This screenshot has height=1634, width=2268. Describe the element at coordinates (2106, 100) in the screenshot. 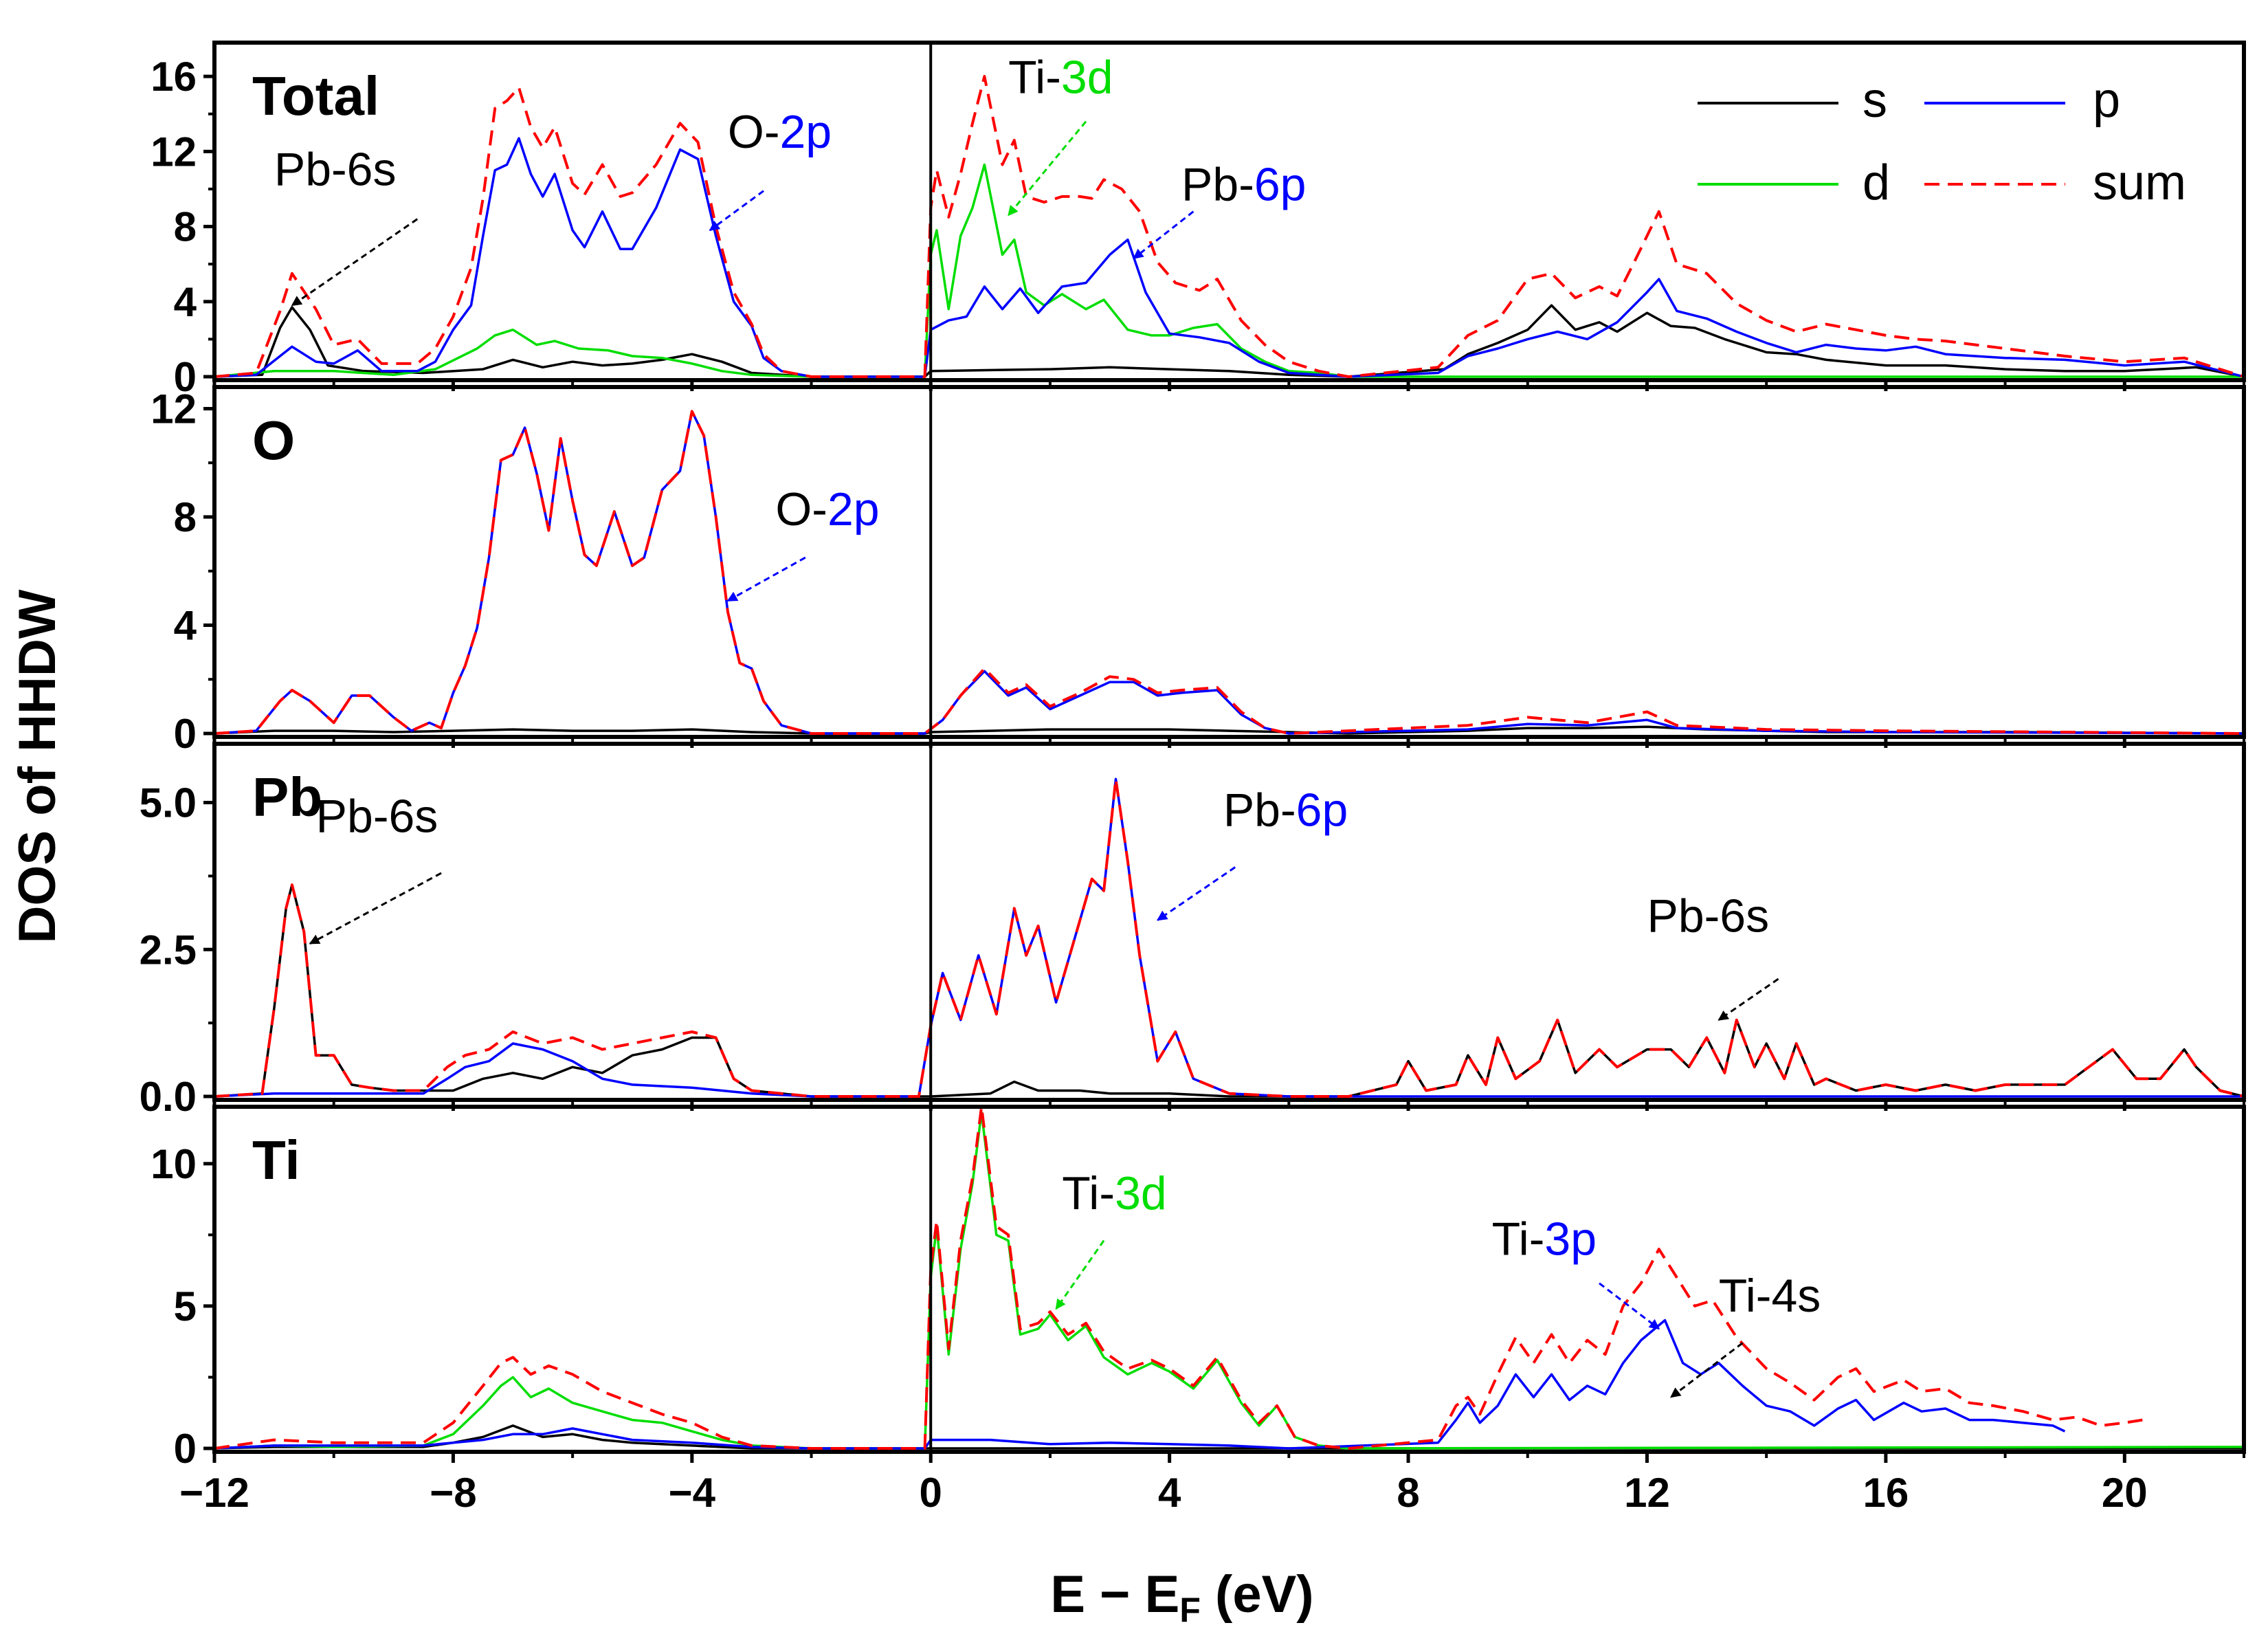

I see `legend-p-label: p` at that location.